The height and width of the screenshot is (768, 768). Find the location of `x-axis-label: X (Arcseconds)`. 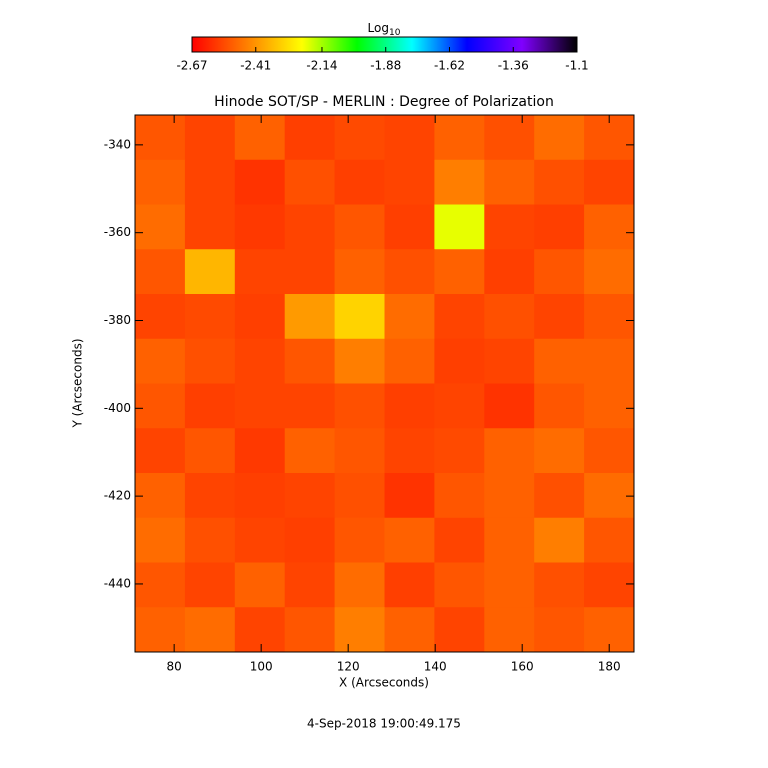

x-axis-label: X (Arcseconds) is located at coordinates (384, 683).